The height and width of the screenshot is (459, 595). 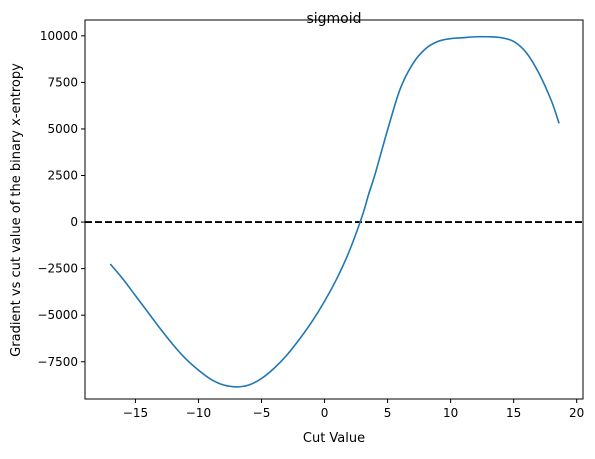 I want to click on x-tick-label: −10, so click(x=198, y=413).